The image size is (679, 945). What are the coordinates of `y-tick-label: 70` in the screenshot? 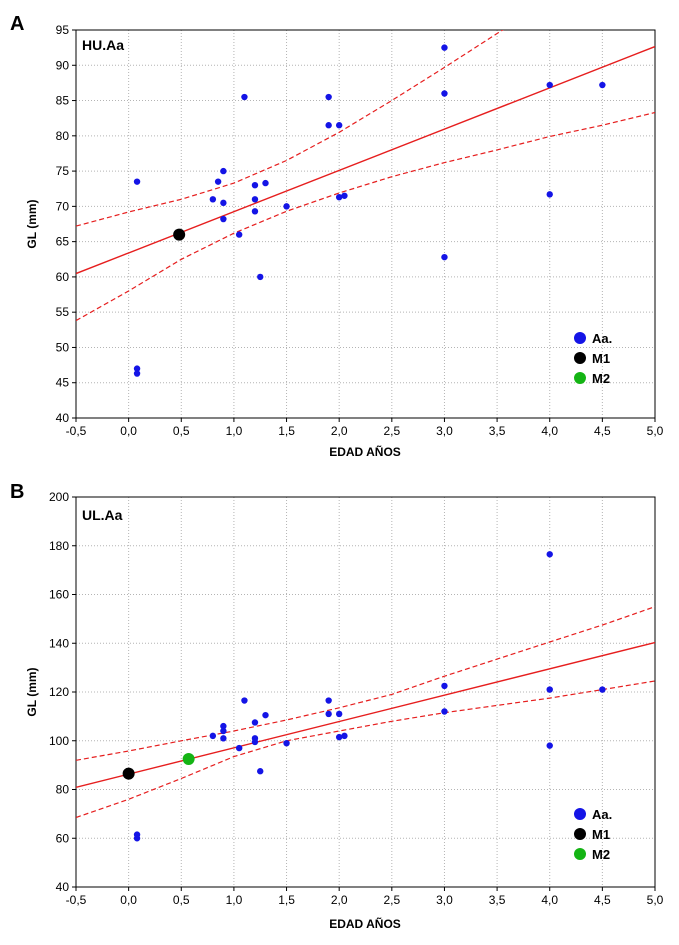 It's located at (63, 206).